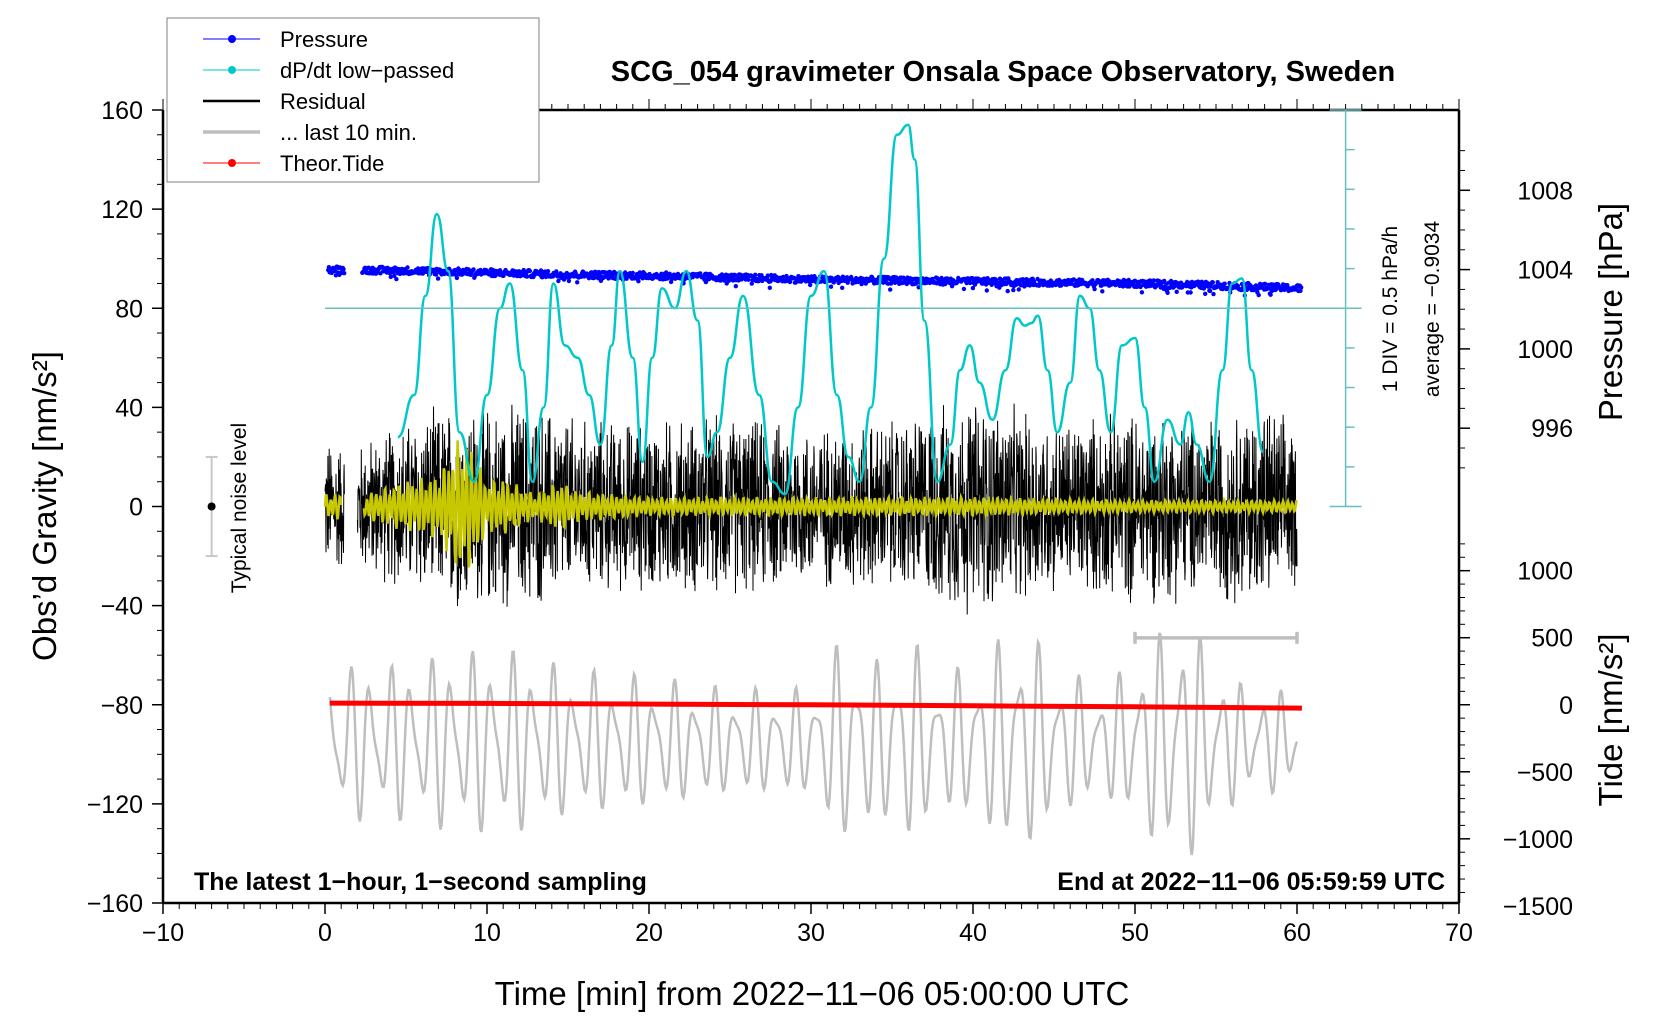  I want to click on legend-label-last10: ... last 10 min., so click(348, 132).